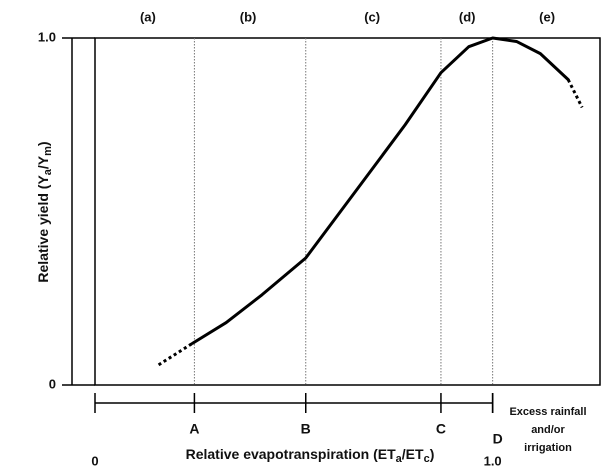  Describe the element at coordinates (427, 459) in the screenshot. I see `x-label-sub: c` at that location.